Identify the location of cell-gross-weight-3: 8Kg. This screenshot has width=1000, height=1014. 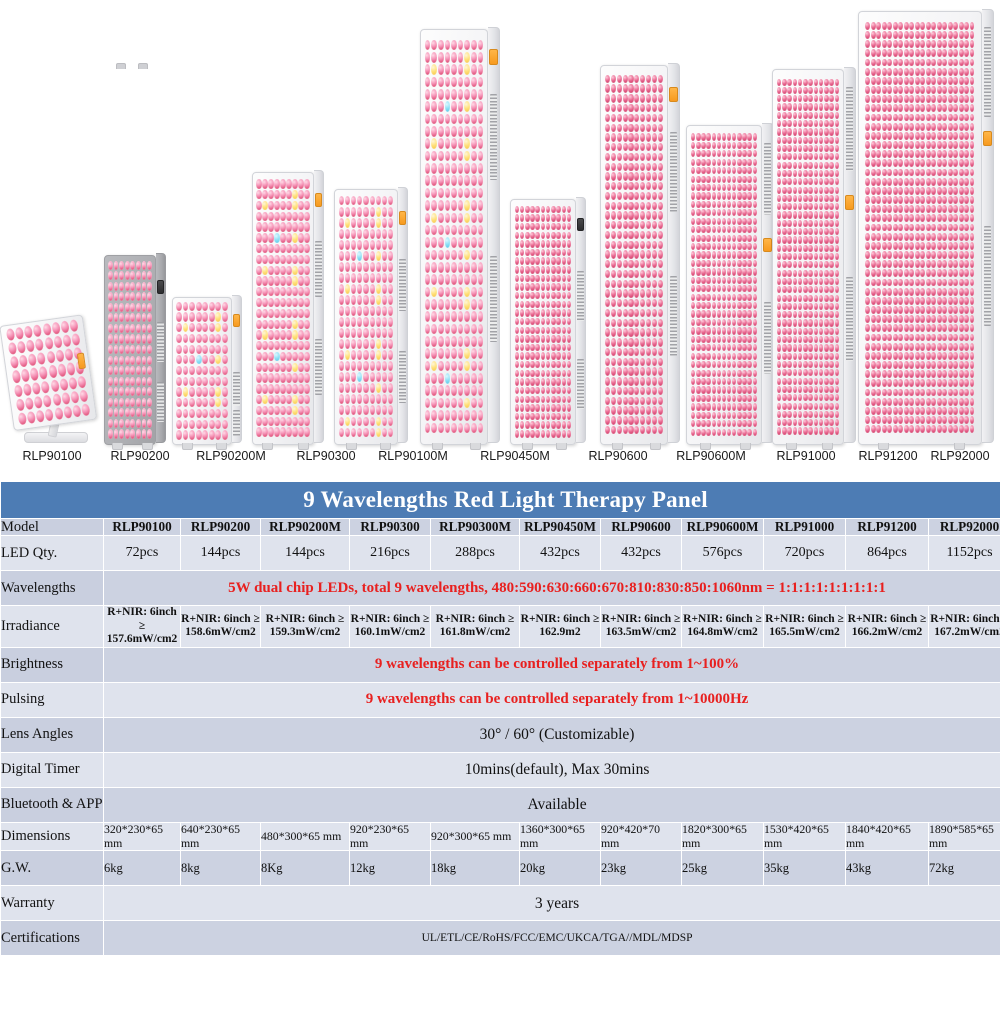
(305, 868).